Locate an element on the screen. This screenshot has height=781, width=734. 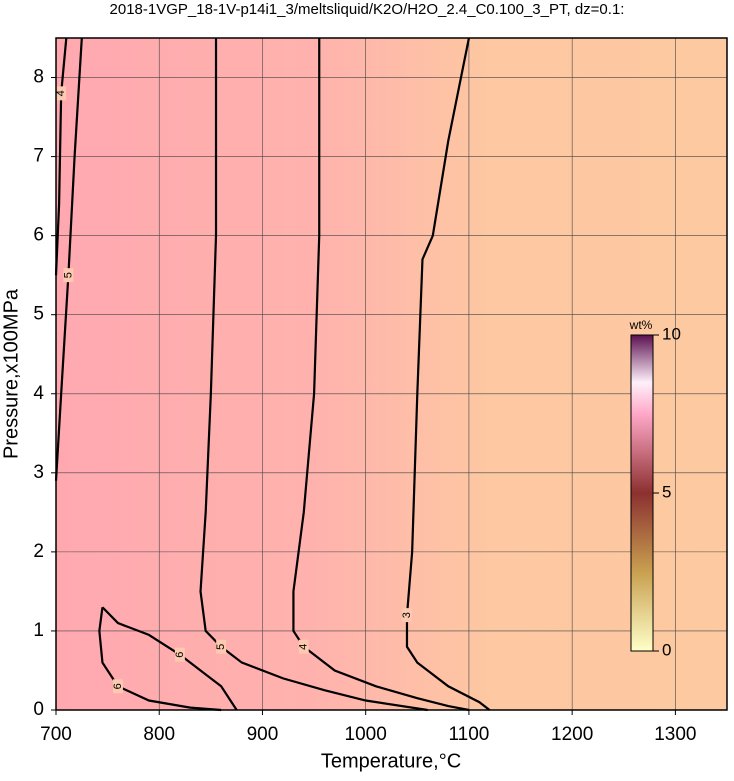
y-axis-label: Pressure,x100MPa is located at coordinates (11, 373).